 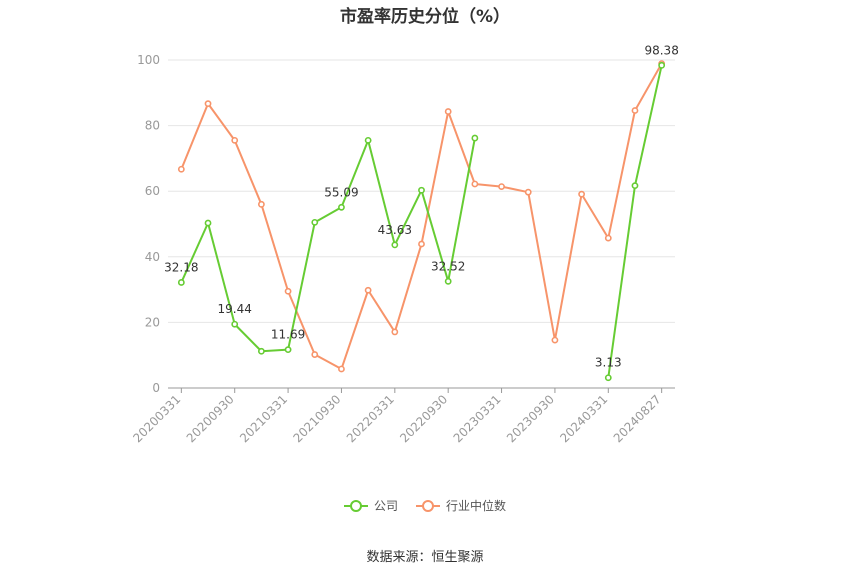 I want to click on series-line-company, so click(x=328, y=245).